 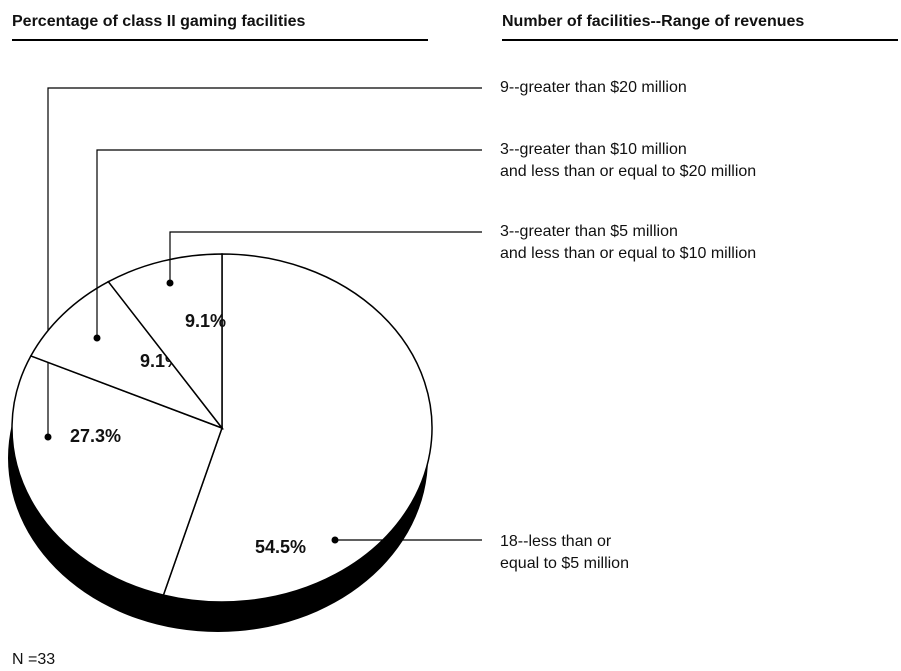 I want to click on legend-label: and less than or equal to $20 million, so click(x=628, y=171).